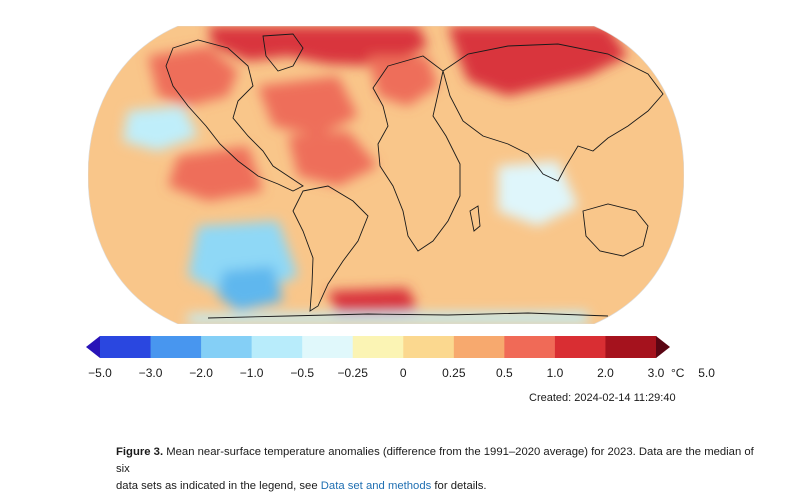  Describe the element at coordinates (330, 248) in the screenshot. I see `south-america-coast` at that location.